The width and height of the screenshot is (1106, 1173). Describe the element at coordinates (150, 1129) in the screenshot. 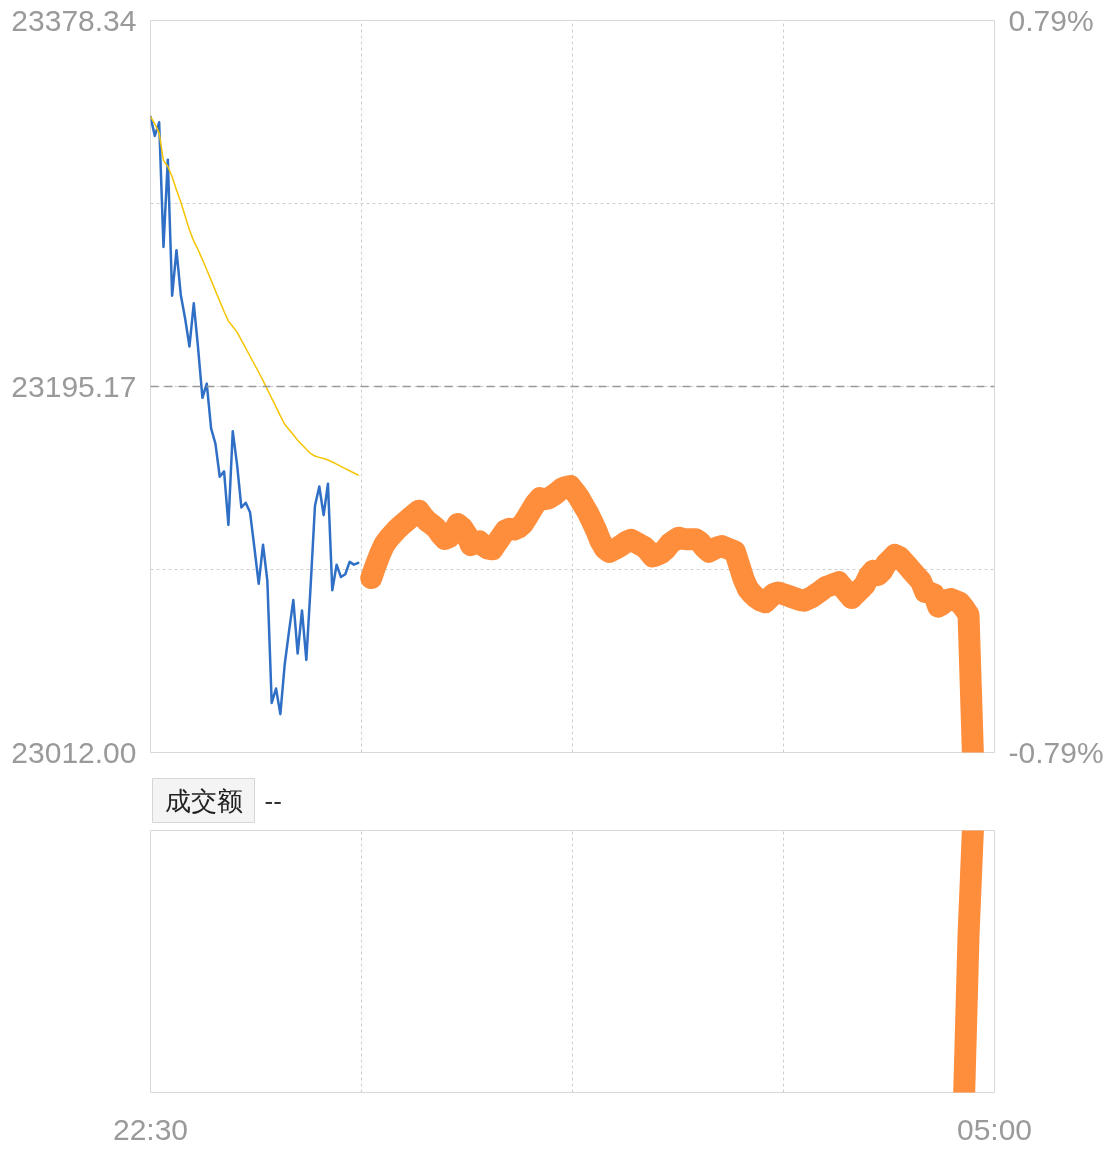

I see `x-tick-label: 22:30` at that location.